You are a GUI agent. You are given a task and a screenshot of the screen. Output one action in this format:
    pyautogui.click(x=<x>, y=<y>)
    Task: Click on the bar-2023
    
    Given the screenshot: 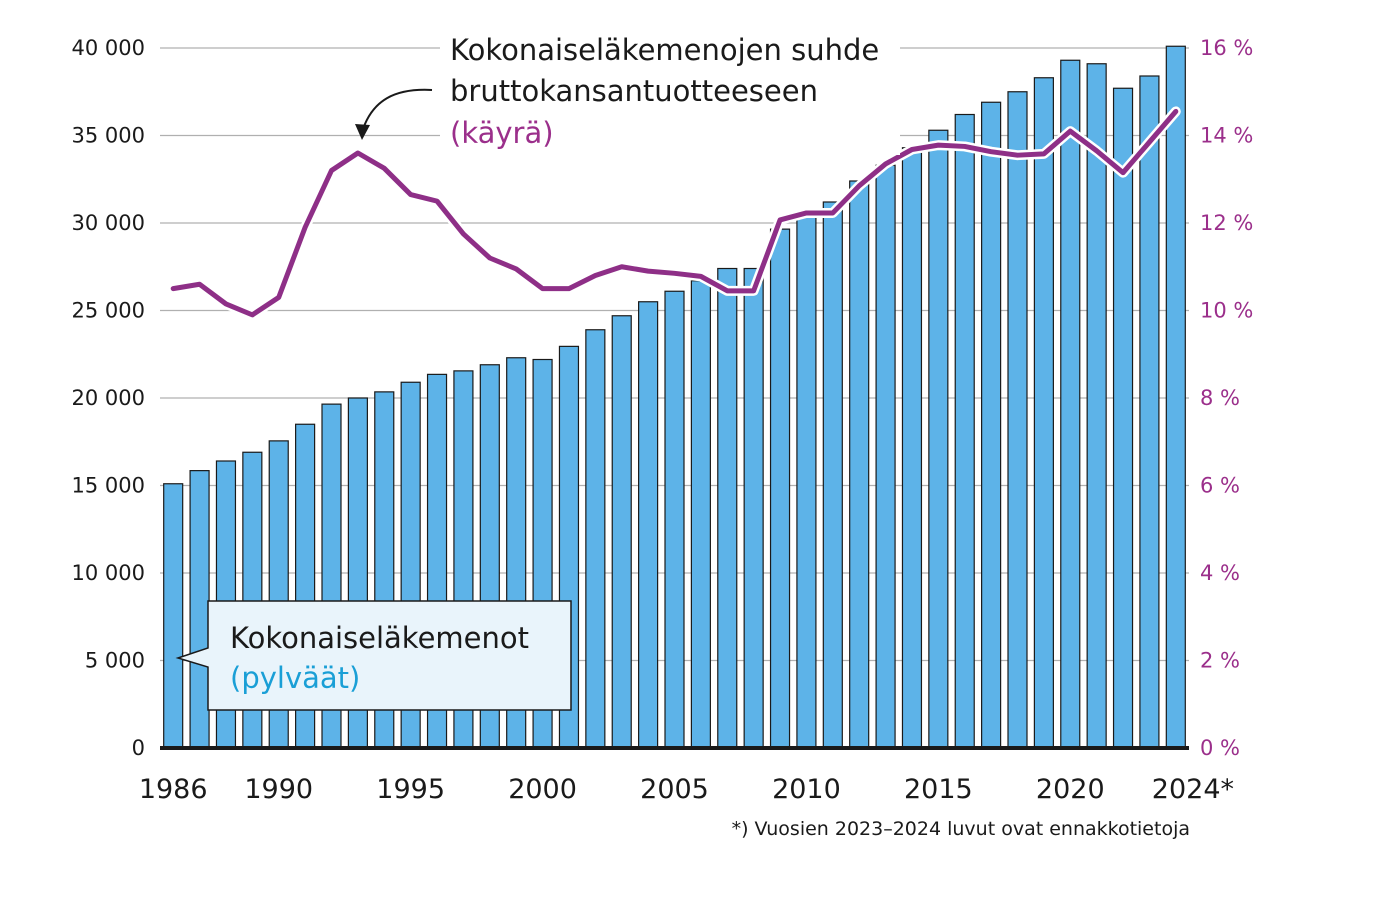 What is the action you would take?
    pyautogui.click(x=1149, y=412)
    